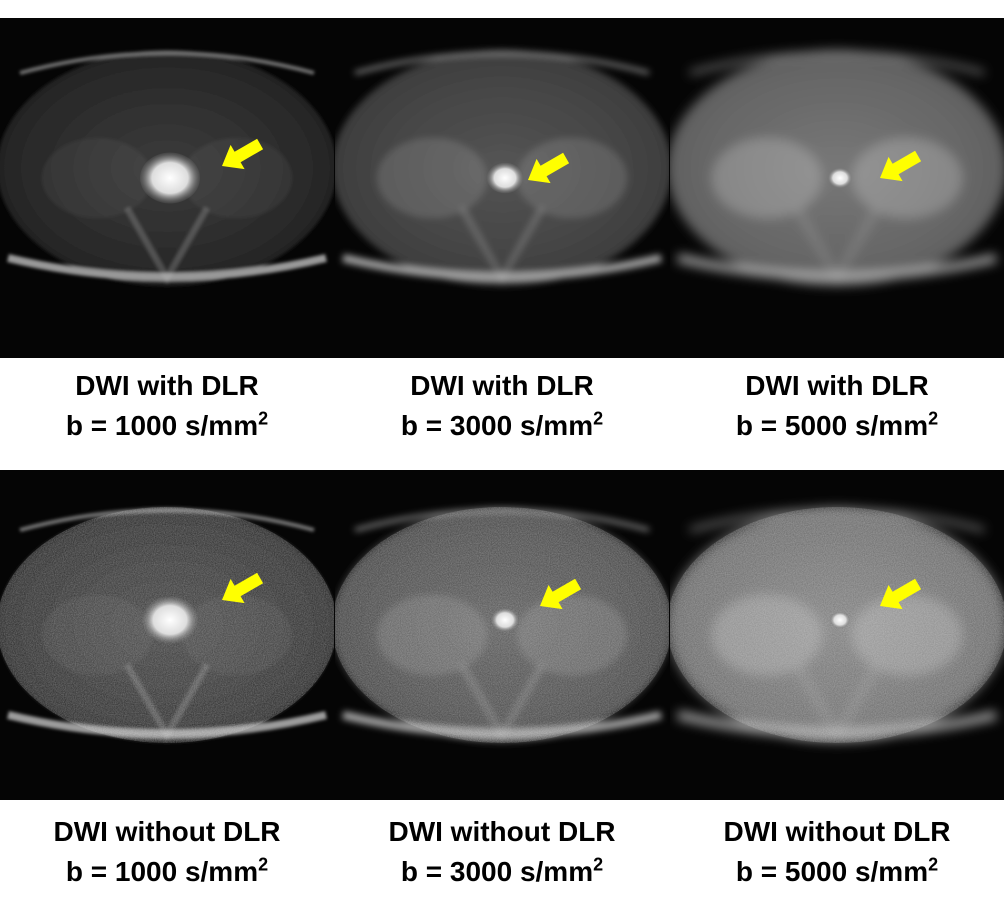 The height and width of the screenshot is (900, 1004). What do you see at coordinates (837, 852) in the screenshot?
I see `caption-r1-c2: DWI without DLR b = 5000 s/mm2` at bounding box center [837, 852].